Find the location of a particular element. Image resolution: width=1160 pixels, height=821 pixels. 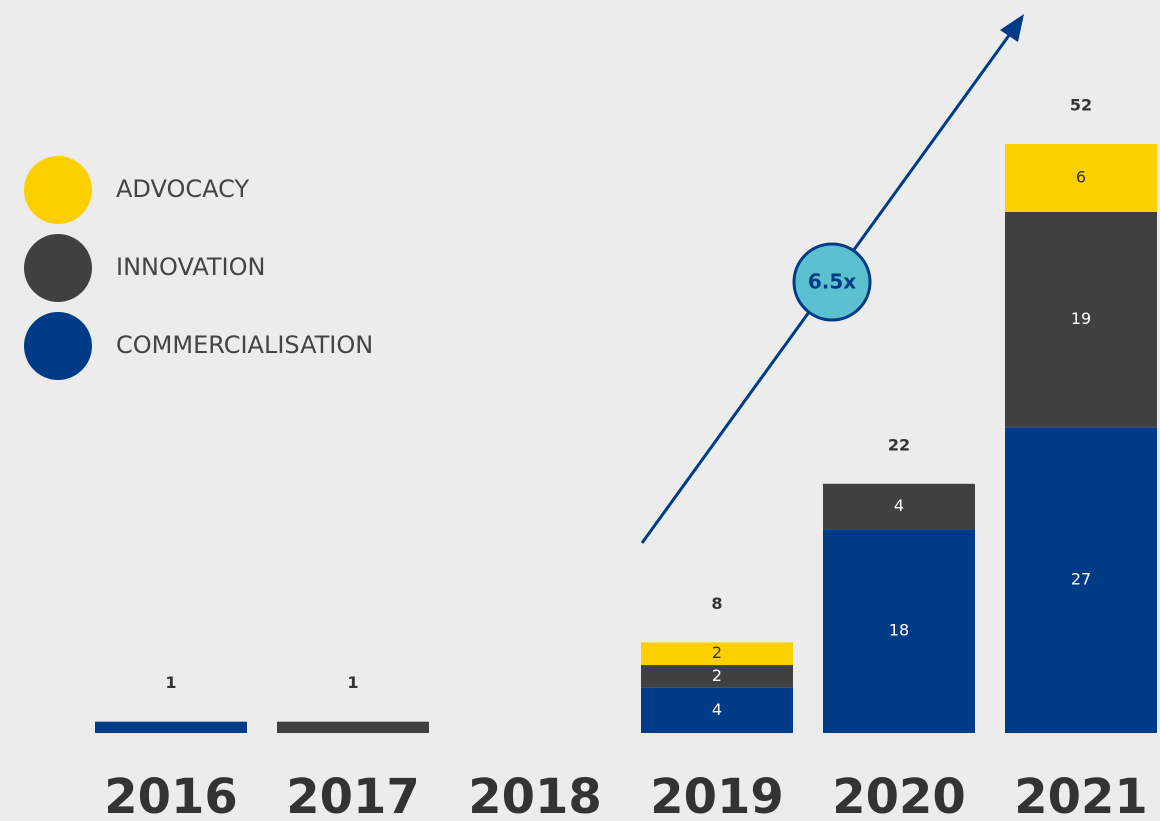

x-tick-label: 2016 is located at coordinates (171, 795).